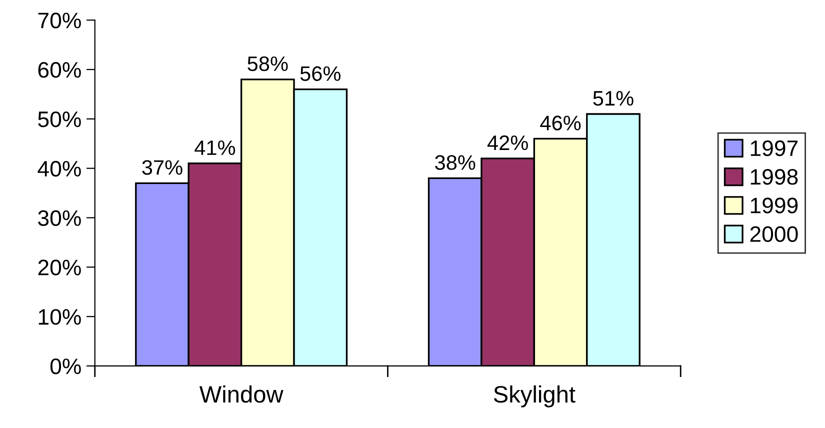 The image size is (825, 428). Describe the element at coordinates (320, 73) in the screenshot. I see `text: 56%` at that location.